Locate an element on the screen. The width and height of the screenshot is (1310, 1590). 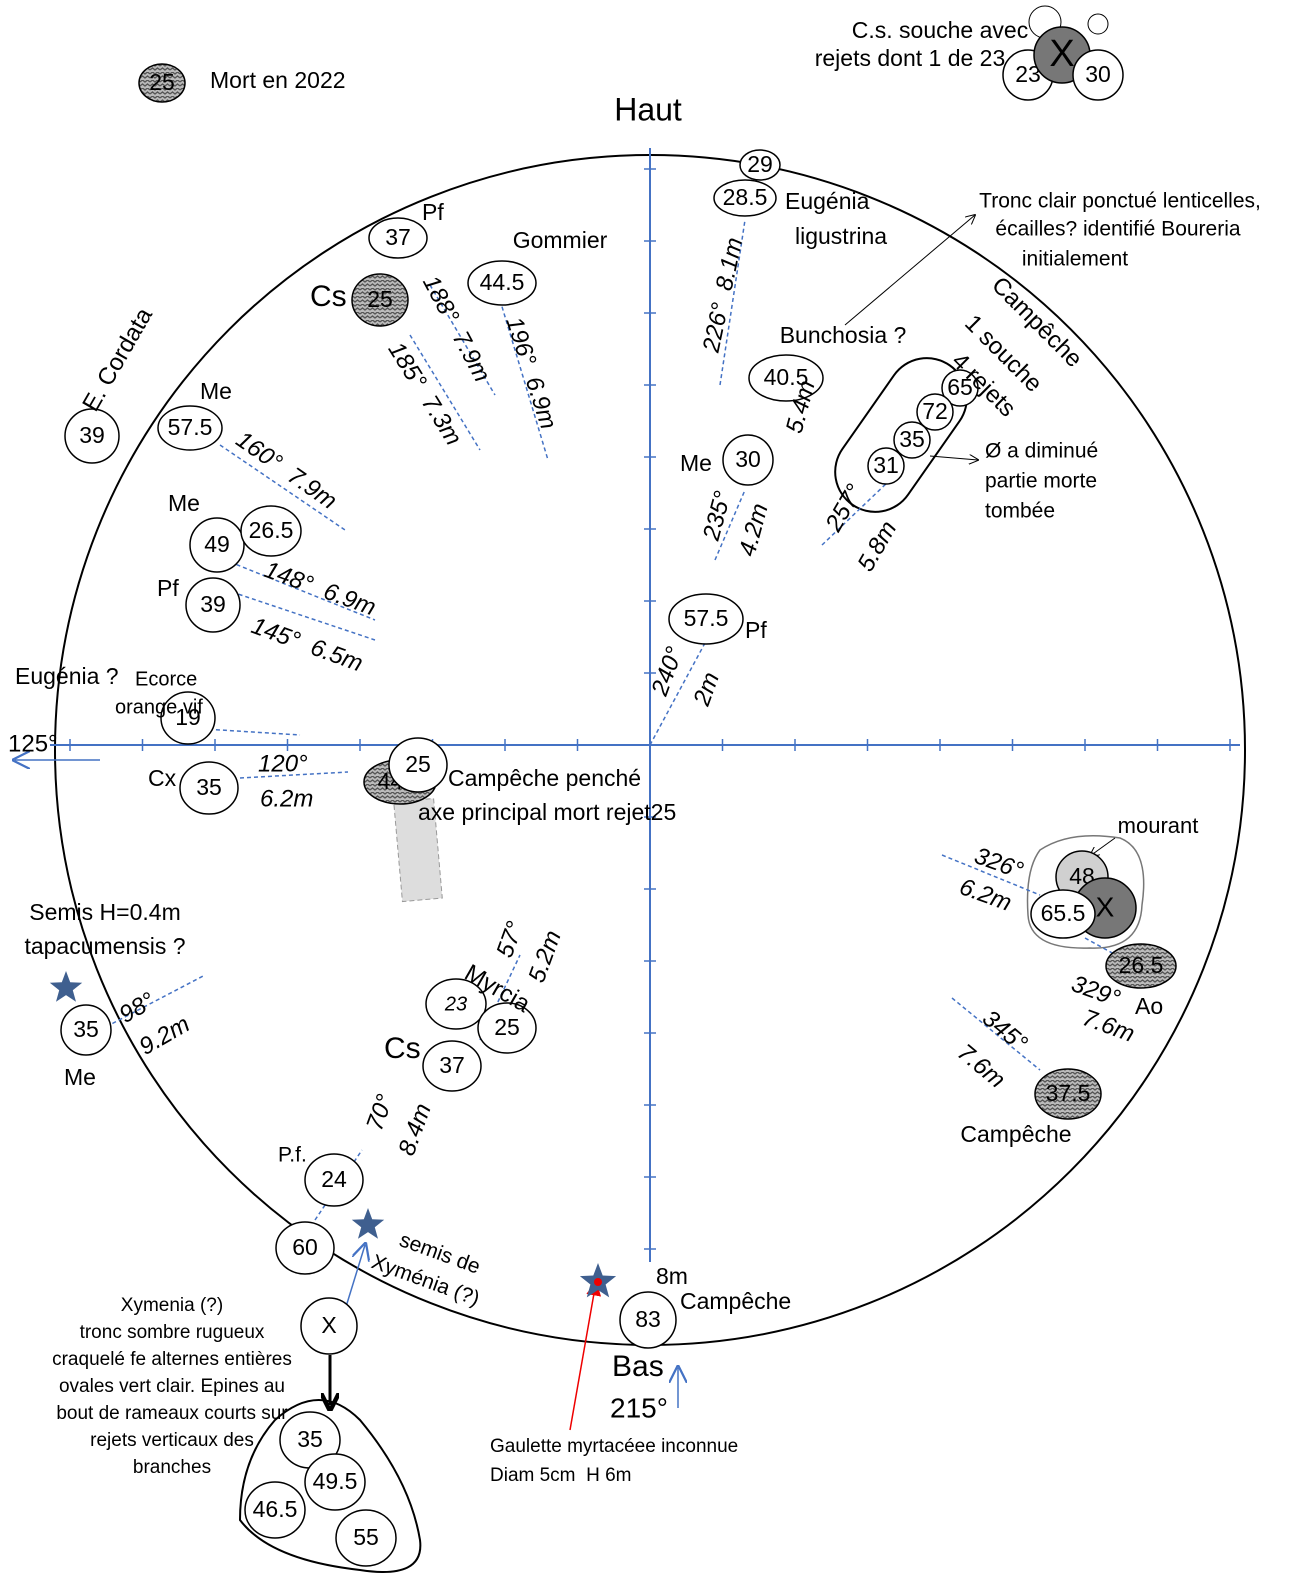
tree-label: 44.5 is located at coordinates (502, 282).